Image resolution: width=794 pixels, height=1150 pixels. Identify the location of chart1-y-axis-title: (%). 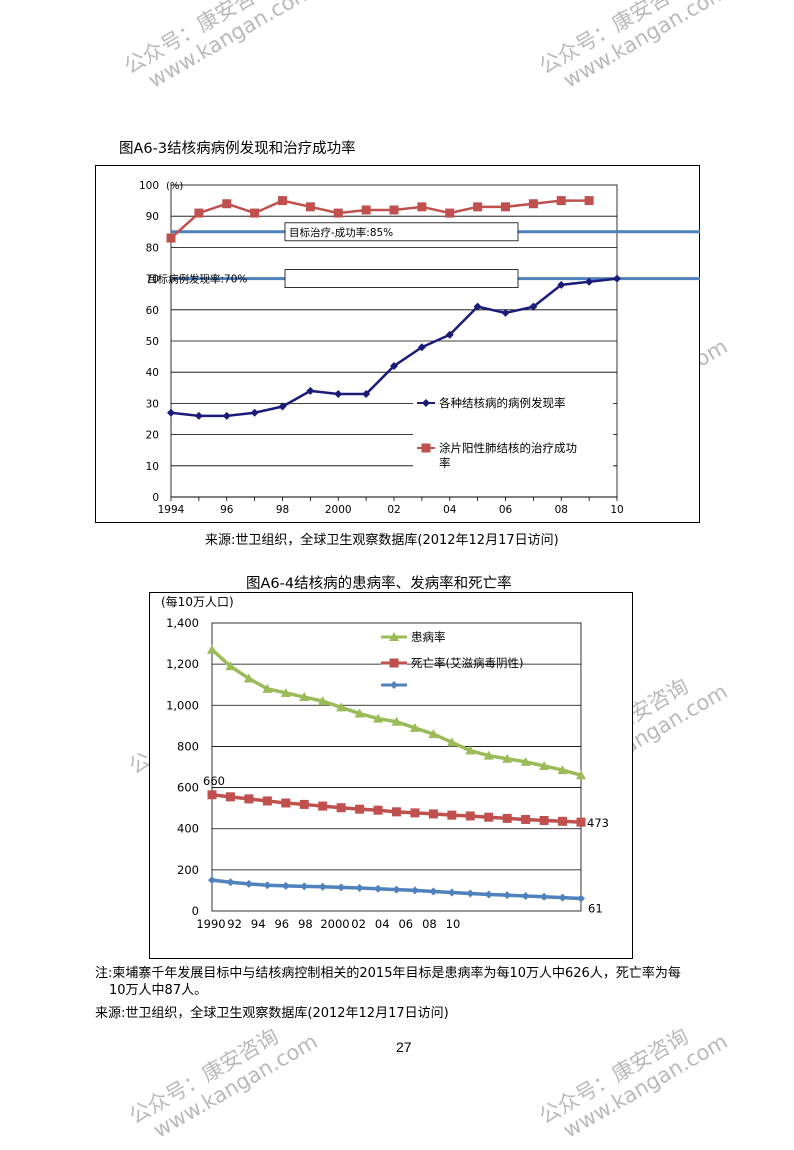
(174, 186).